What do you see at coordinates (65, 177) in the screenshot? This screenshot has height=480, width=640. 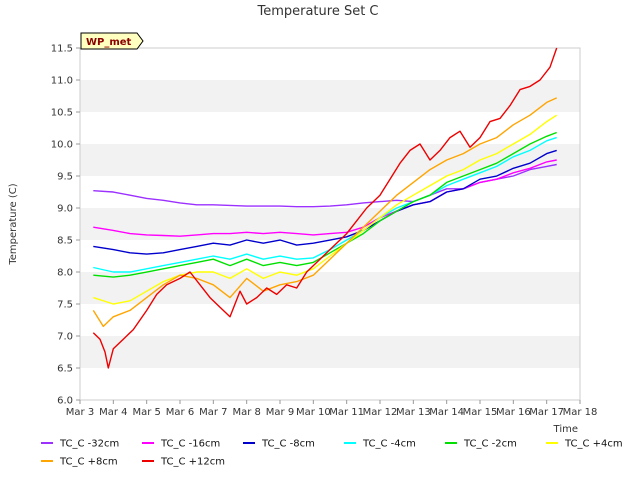 I see `y-tick-label: 9.5` at bounding box center [65, 177].